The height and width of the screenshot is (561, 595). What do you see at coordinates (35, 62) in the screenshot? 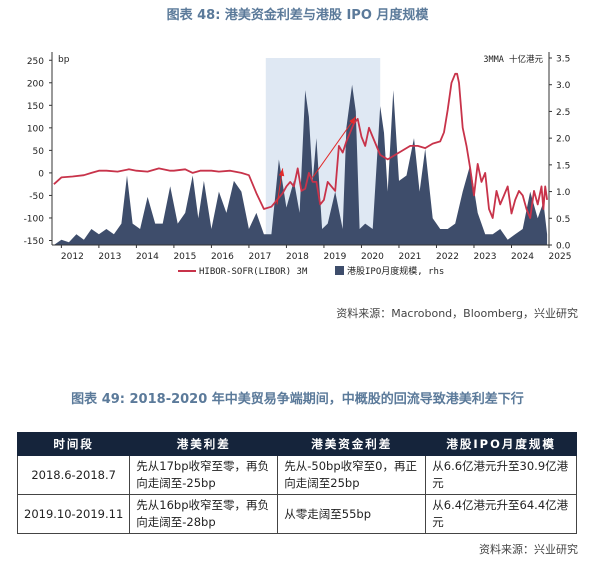
I see `left-tick-label: 250` at bounding box center [35, 62].